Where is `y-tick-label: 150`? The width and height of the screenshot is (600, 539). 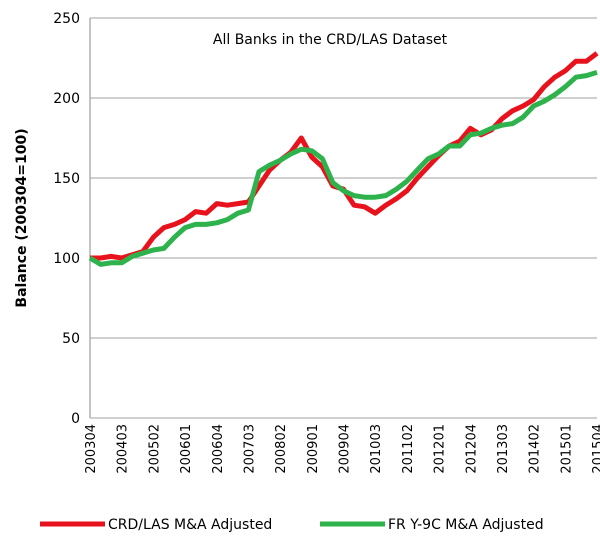
y-tick-label: 150 is located at coordinates (66, 179).